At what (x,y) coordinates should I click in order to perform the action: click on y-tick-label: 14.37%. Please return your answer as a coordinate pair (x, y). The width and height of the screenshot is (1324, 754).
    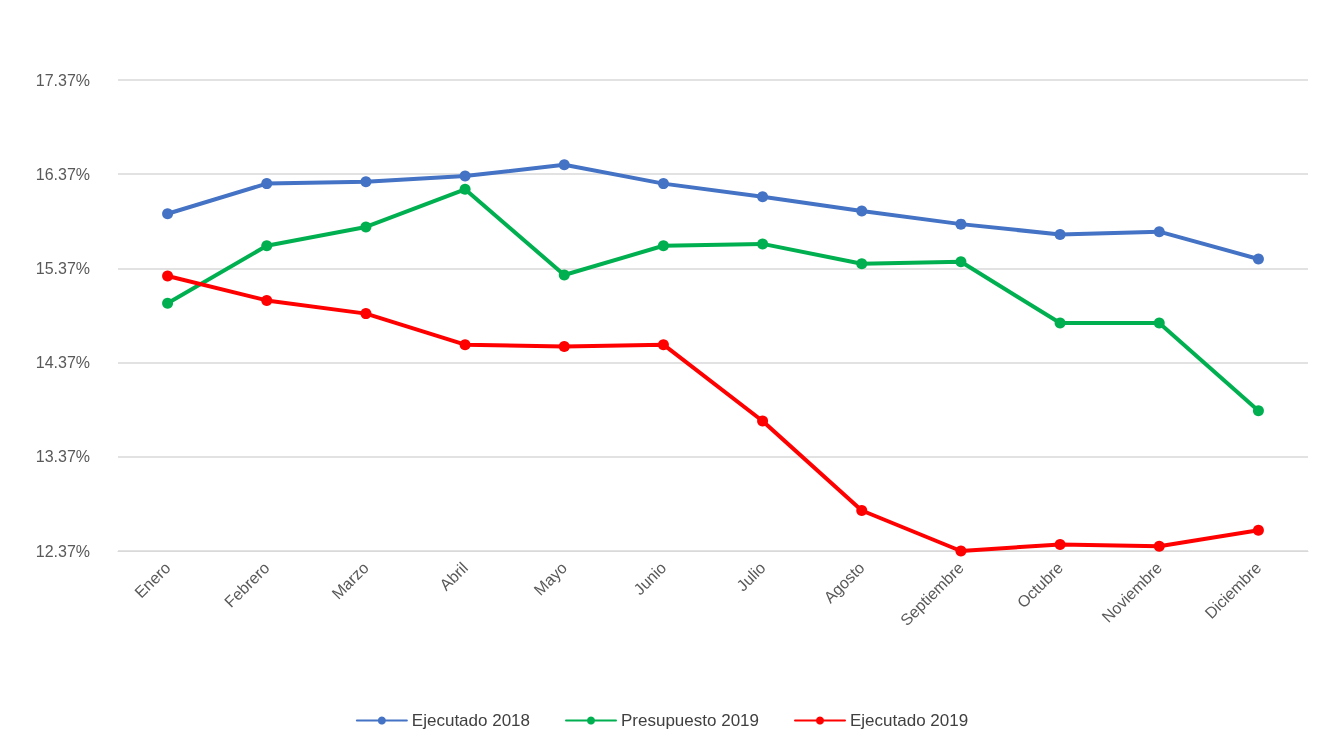
    Looking at the image, I should click on (62, 363).